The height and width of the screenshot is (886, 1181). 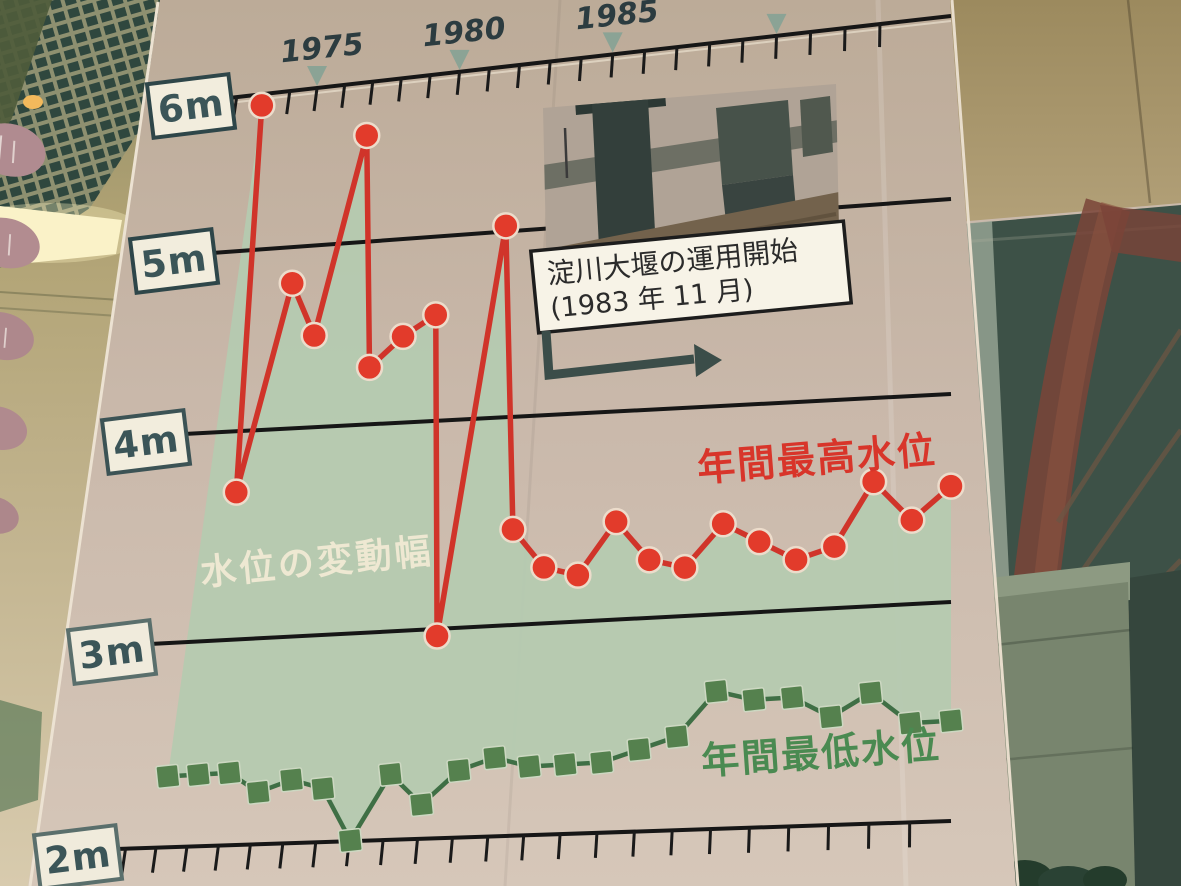 I want to click on wall-seam, so click(x=1139, y=102).